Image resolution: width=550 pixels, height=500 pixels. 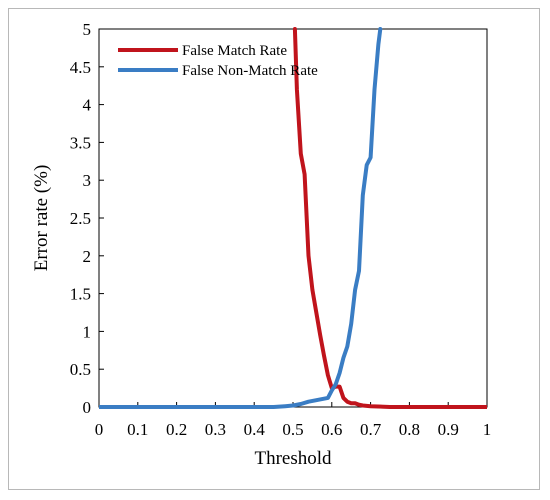 What do you see at coordinates (250, 71) in the screenshot?
I see `legend-label: False Non-Match Rate` at bounding box center [250, 71].